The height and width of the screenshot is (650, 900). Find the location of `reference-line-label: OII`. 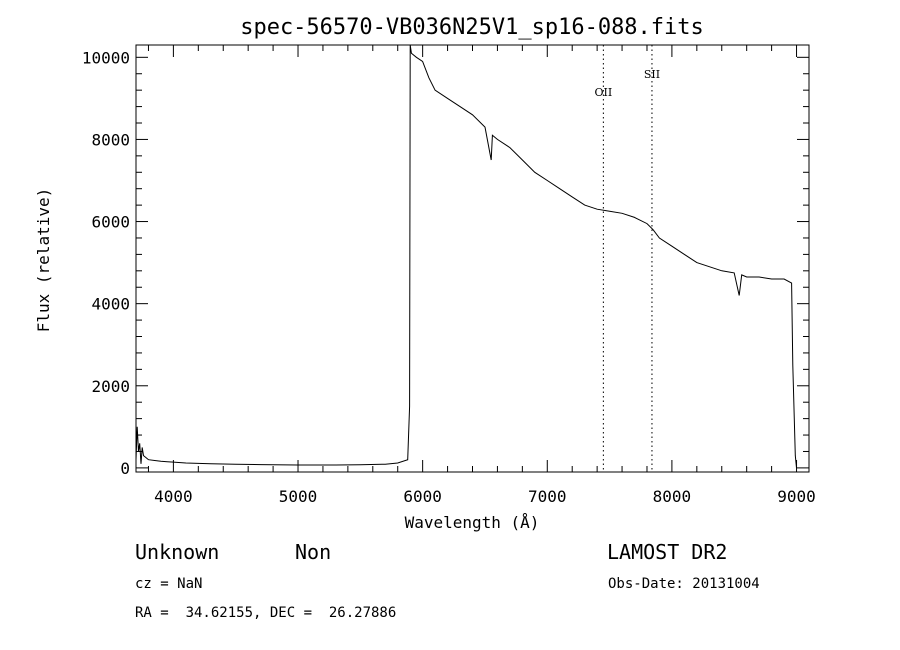

reference-line-label: OII is located at coordinates (604, 92).